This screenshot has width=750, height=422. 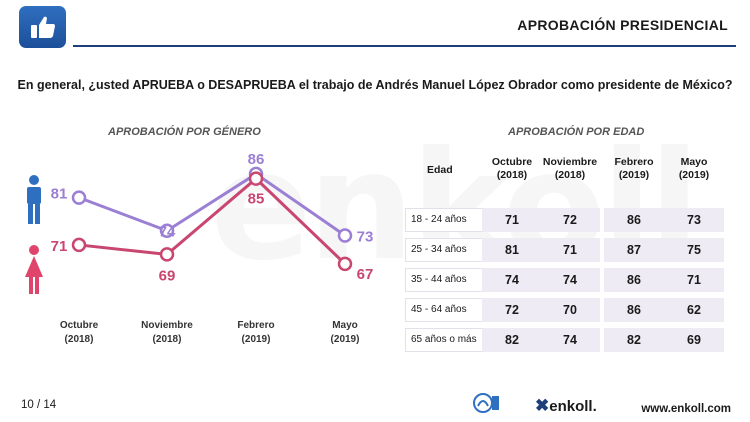 I want to click on thumbs-up-icon, so click(x=42, y=27).